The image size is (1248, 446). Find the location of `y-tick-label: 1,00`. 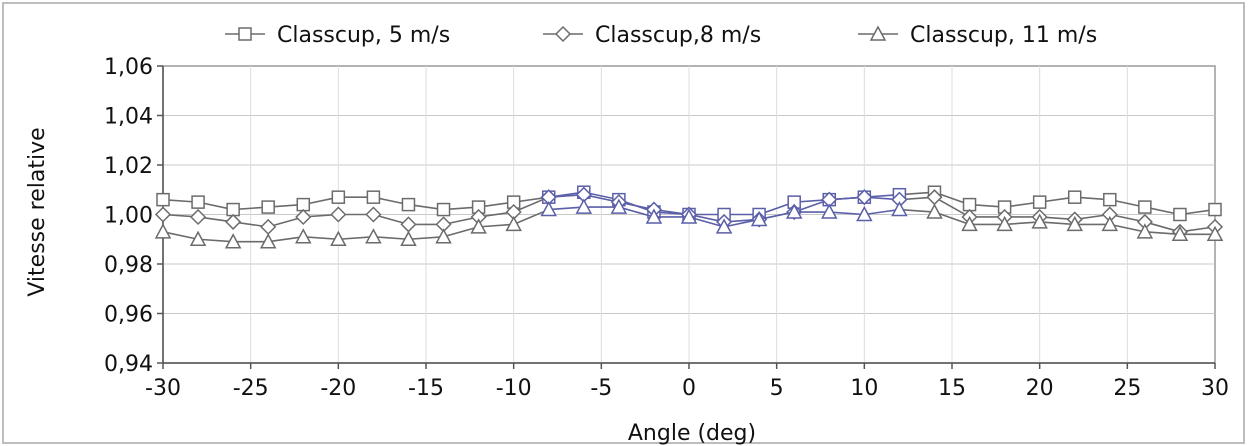

y-tick-label: 1,00 is located at coordinates (128, 216).